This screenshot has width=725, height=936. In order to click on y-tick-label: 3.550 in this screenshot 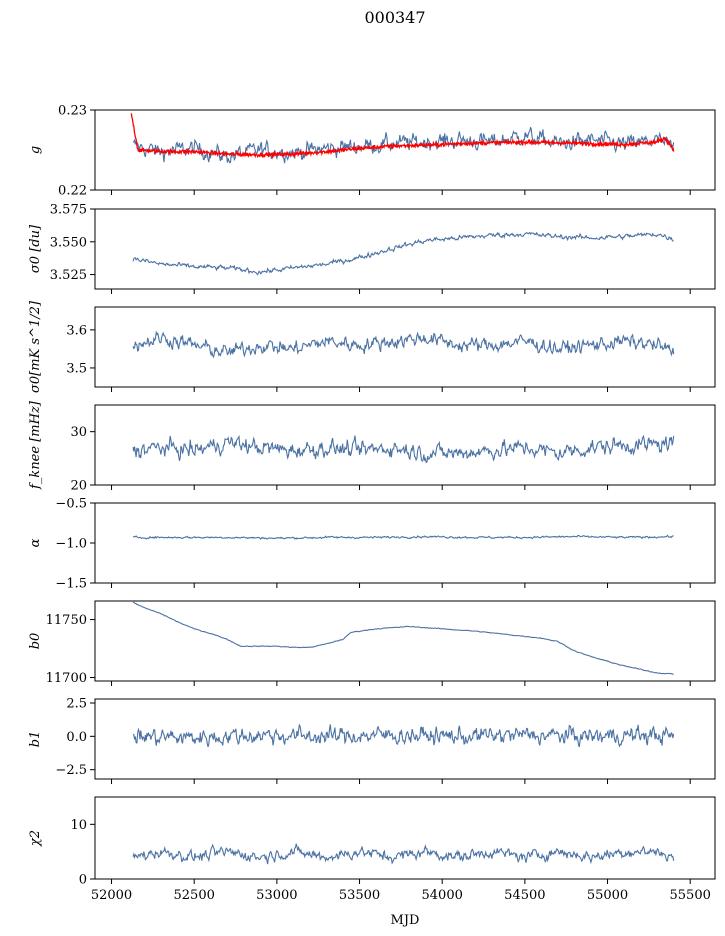, I will do `click(68, 242)`.